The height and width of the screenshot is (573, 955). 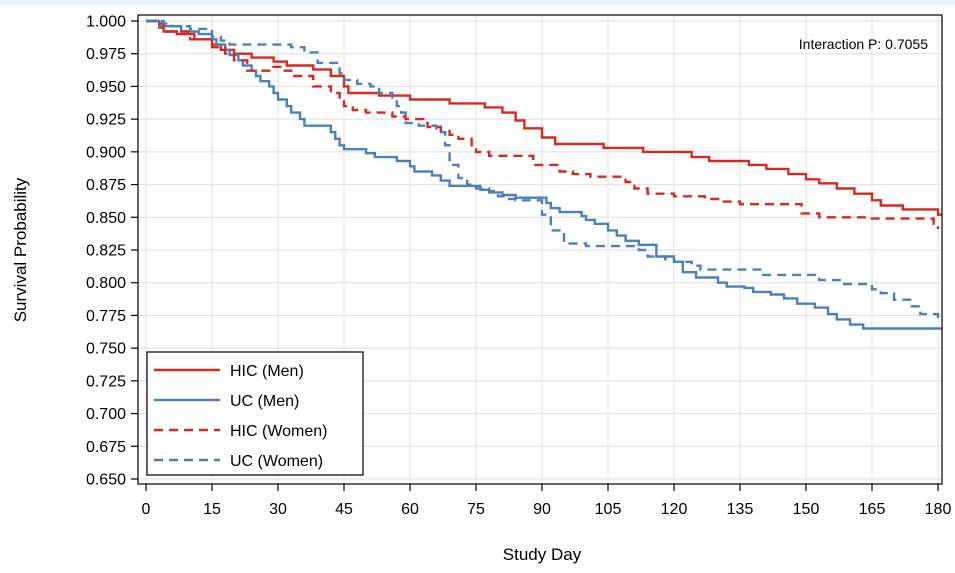 I want to click on x-tick-label: 15, so click(x=212, y=509).